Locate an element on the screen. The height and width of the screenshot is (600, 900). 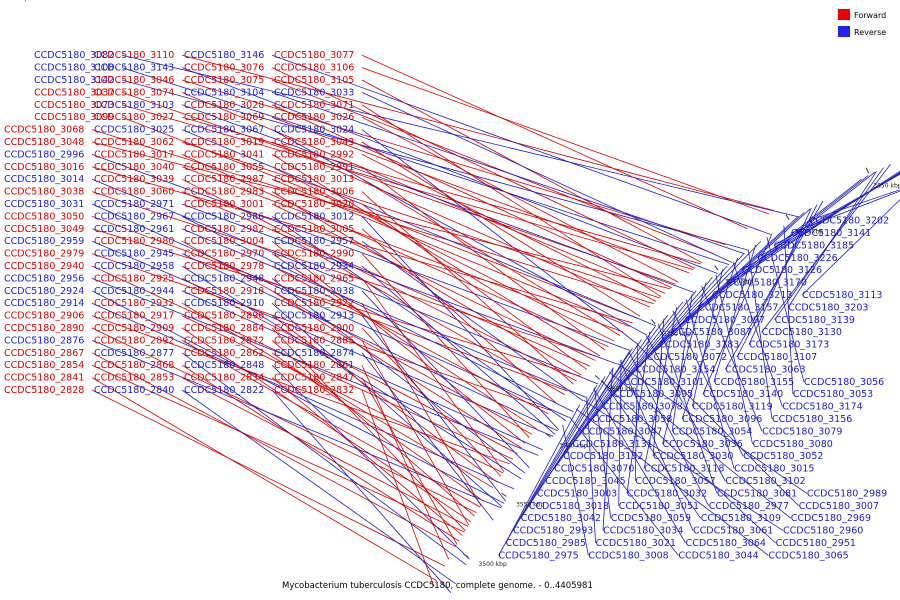
gene-label: CCDC5180_2945 is located at coordinates (134, 254).